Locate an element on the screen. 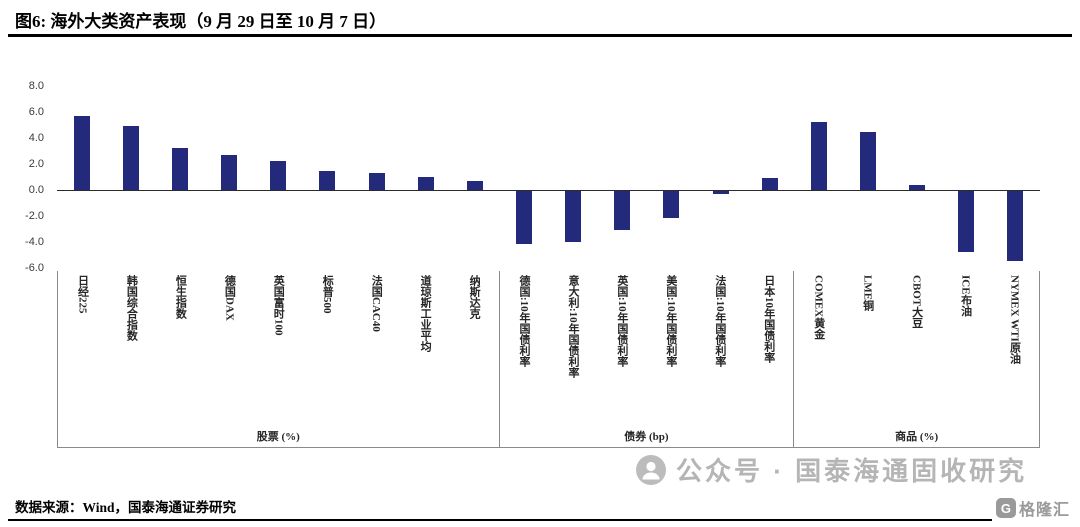 The width and height of the screenshot is (1080, 527). category-label: LME铜 is located at coordinates (867, 293).